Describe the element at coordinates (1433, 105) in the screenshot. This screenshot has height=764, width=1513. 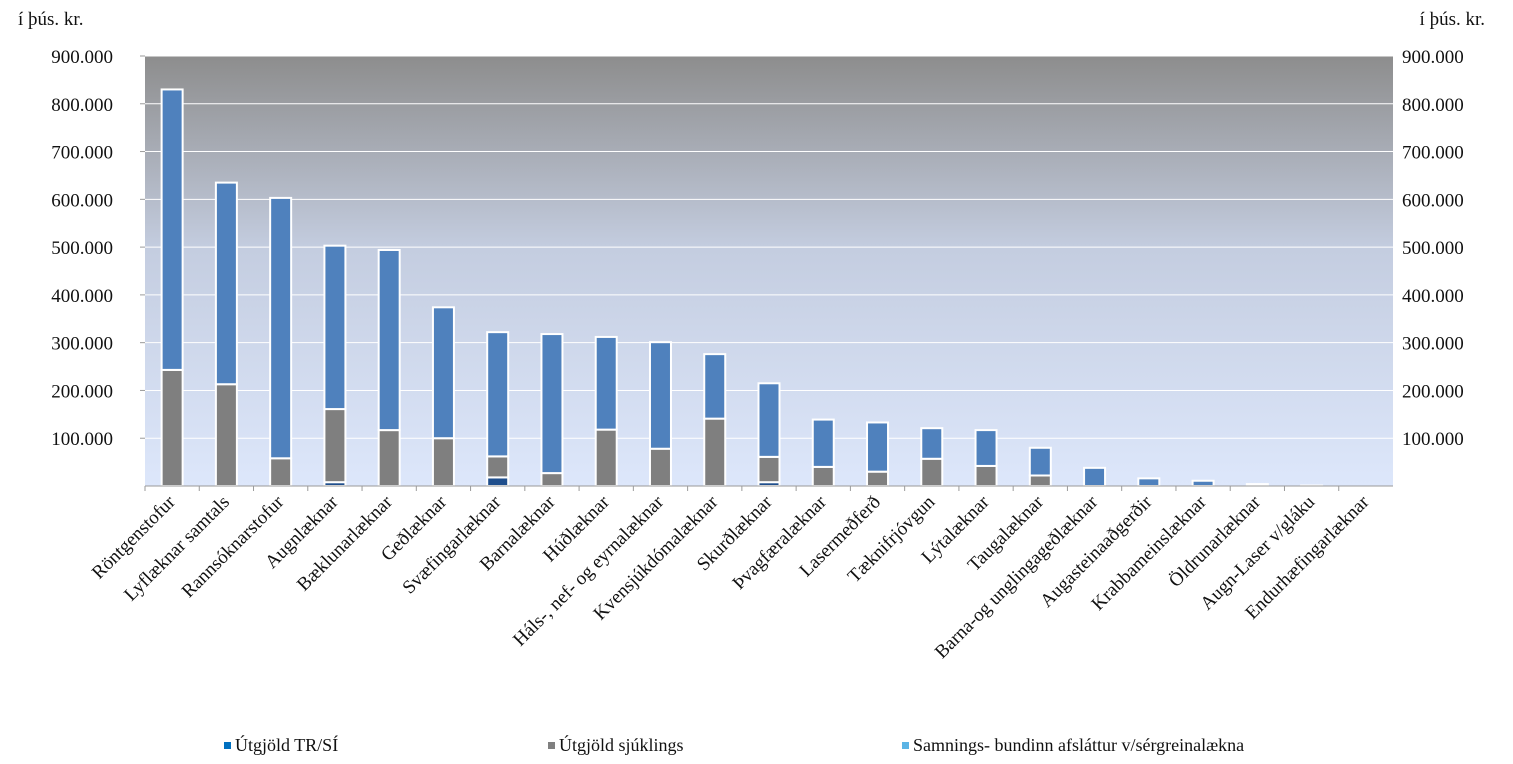
I see `y-tick-label-right: 800.000` at that location.